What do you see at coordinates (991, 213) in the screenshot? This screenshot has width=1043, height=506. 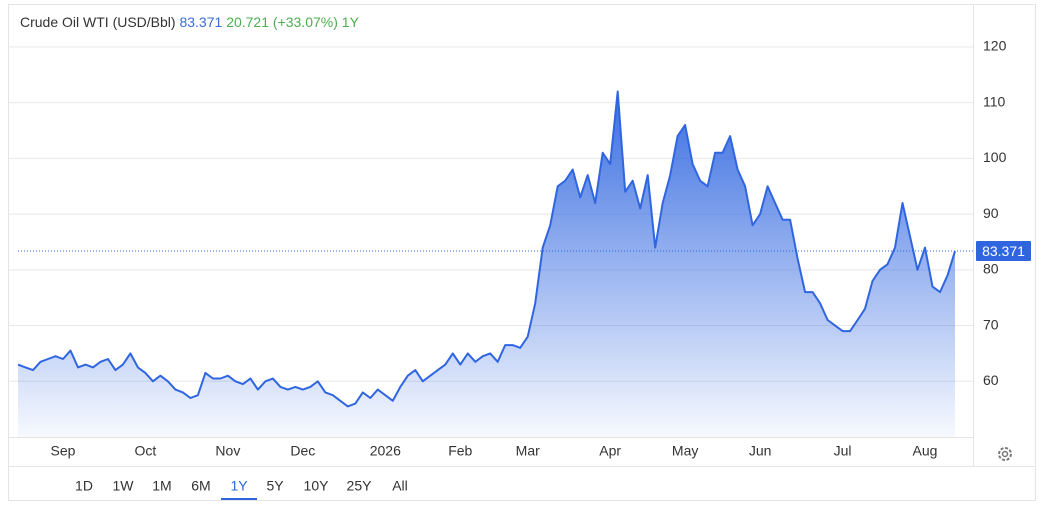 I see `y-tick-label: 90` at bounding box center [991, 213].